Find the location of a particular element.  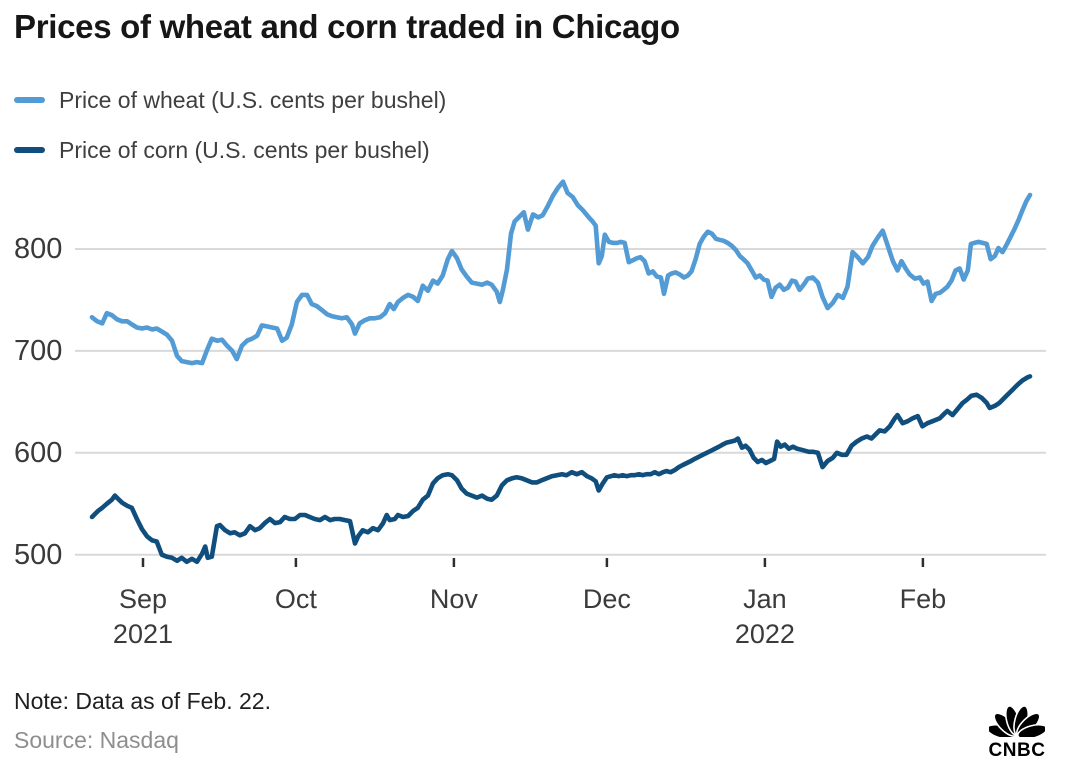

note-text: Note: Data as of Feb. 22. is located at coordinates (142, 701).